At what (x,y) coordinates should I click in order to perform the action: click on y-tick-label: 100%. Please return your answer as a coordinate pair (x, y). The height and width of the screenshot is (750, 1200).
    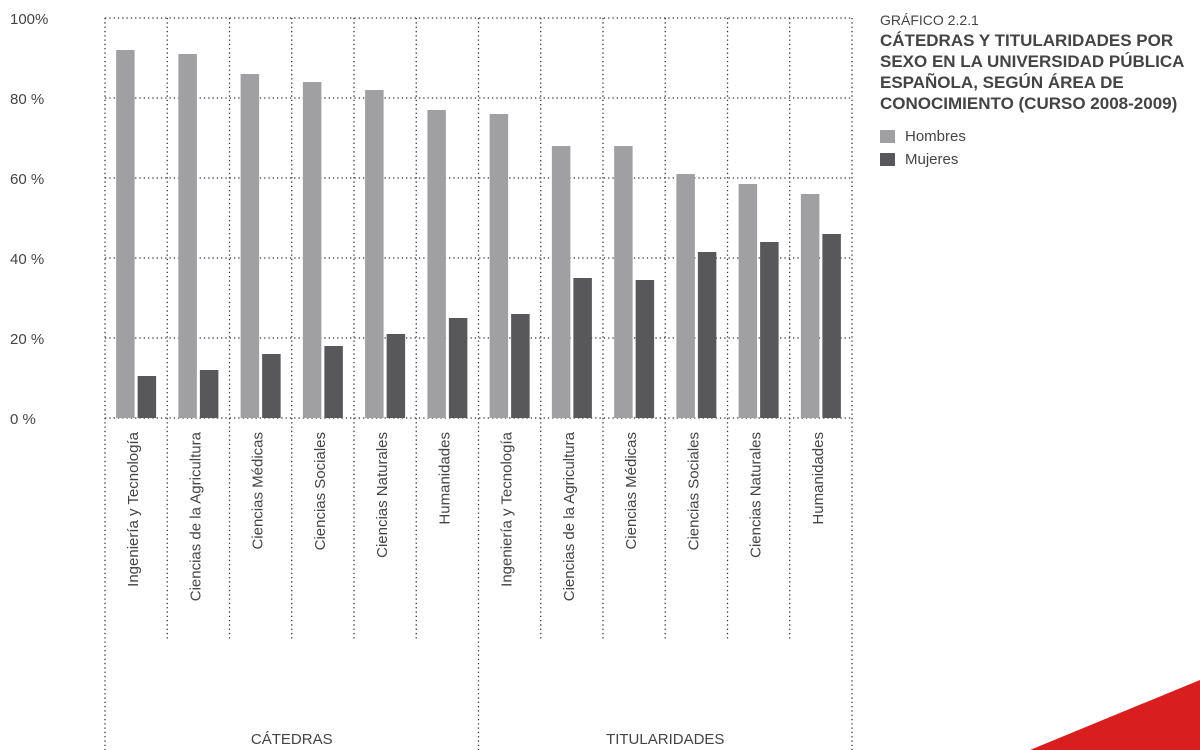
    Looking at the image, I should click on (29, 19).